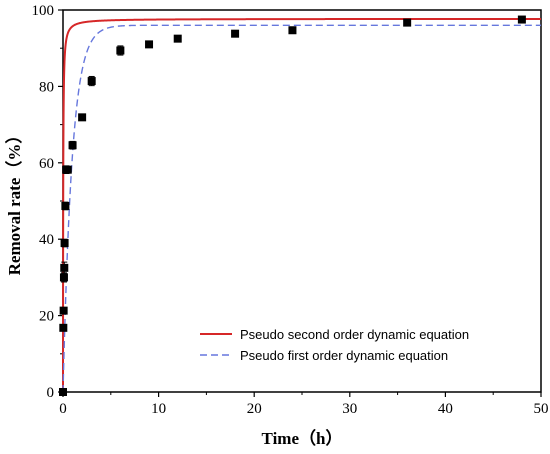 This screenshot has height=454, width=550. Describe the element at coordinates (344, 355) in the screenshot. I see `legend-label: Pseudo first order dynamic equation` at that location.